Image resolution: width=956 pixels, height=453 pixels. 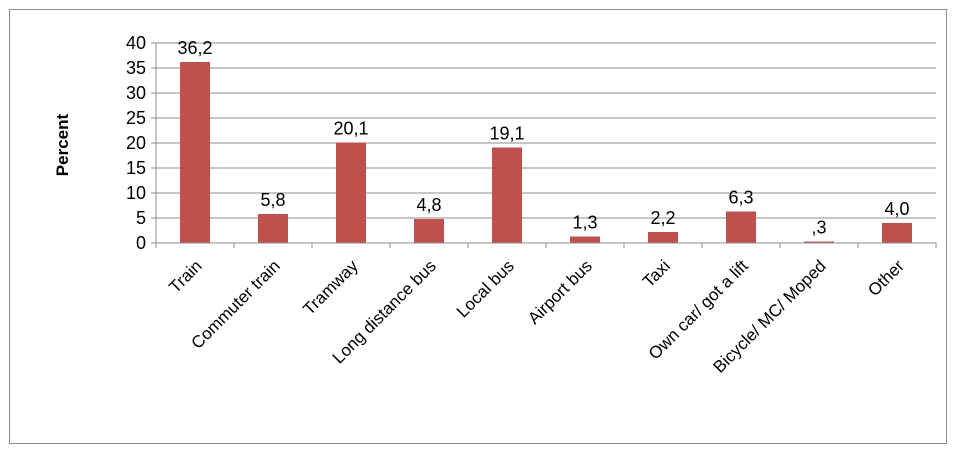 What do you see at coordinates (136, 68) in the screenshot?
I see `y-tick-label: 35` at bounding box center [136, 68].